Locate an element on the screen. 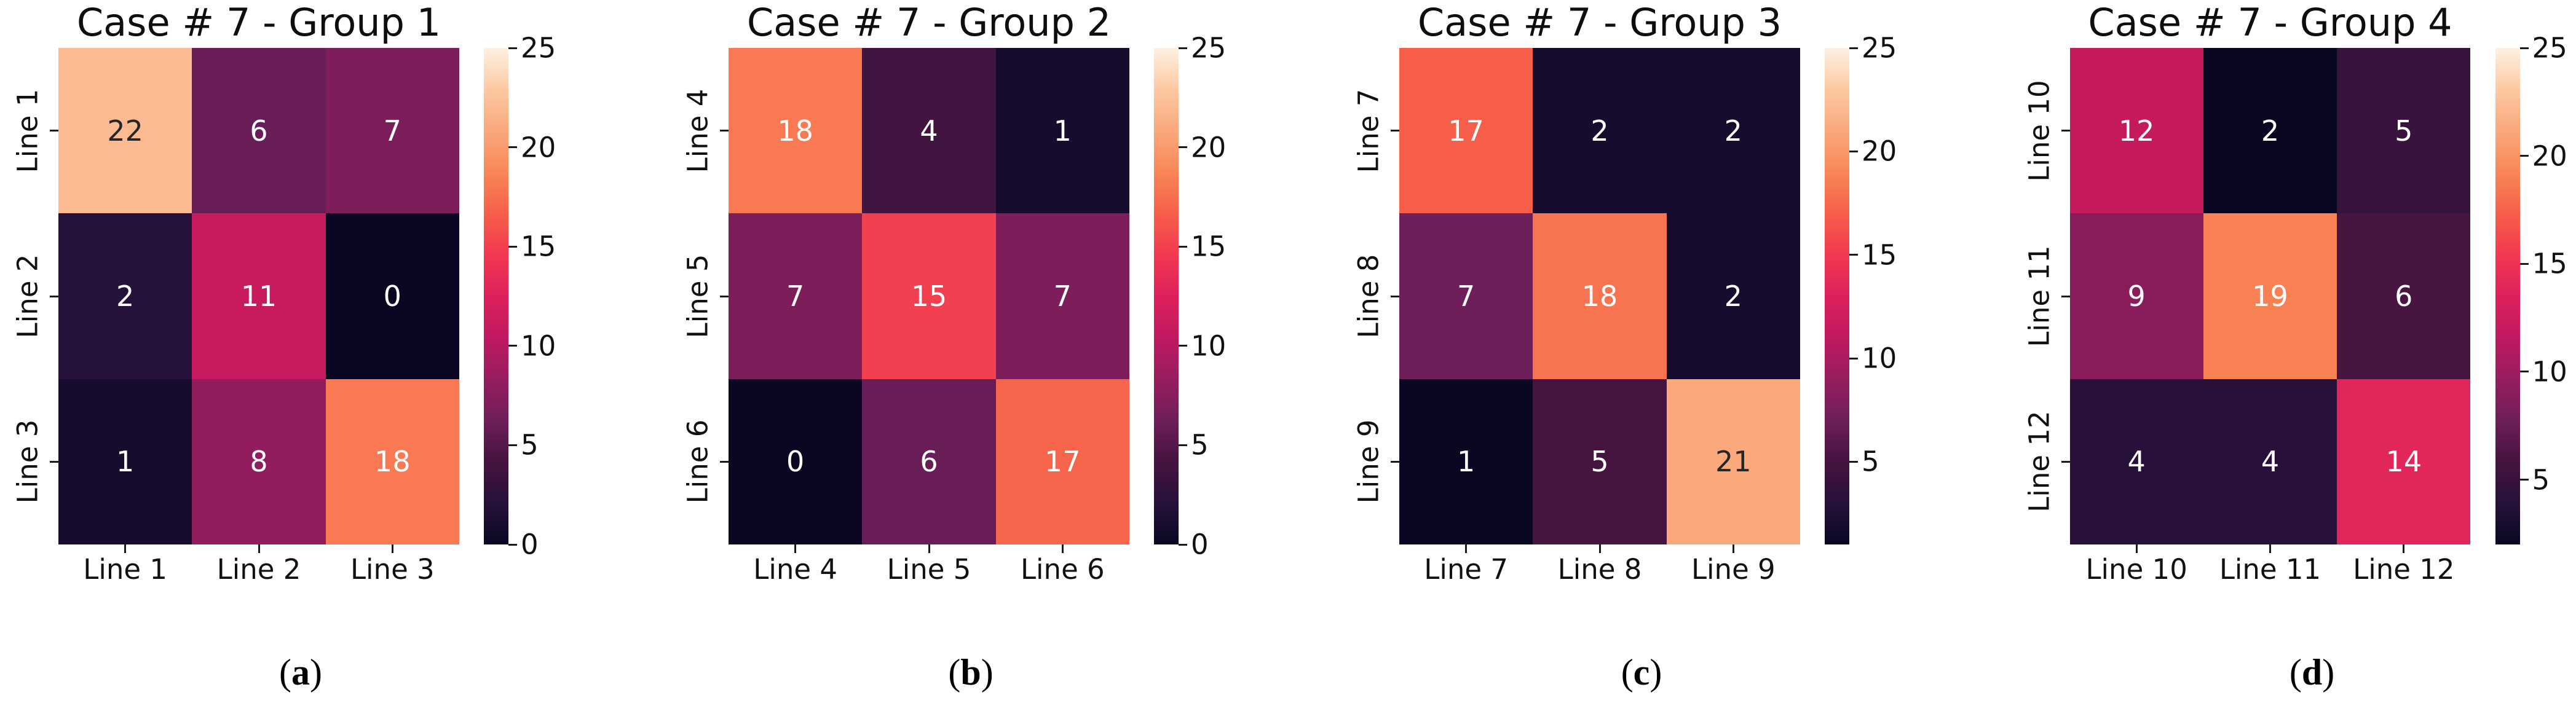 The image size is (2576, 711). x-axis-label: Line 3 is located at coordinates (392, 569).